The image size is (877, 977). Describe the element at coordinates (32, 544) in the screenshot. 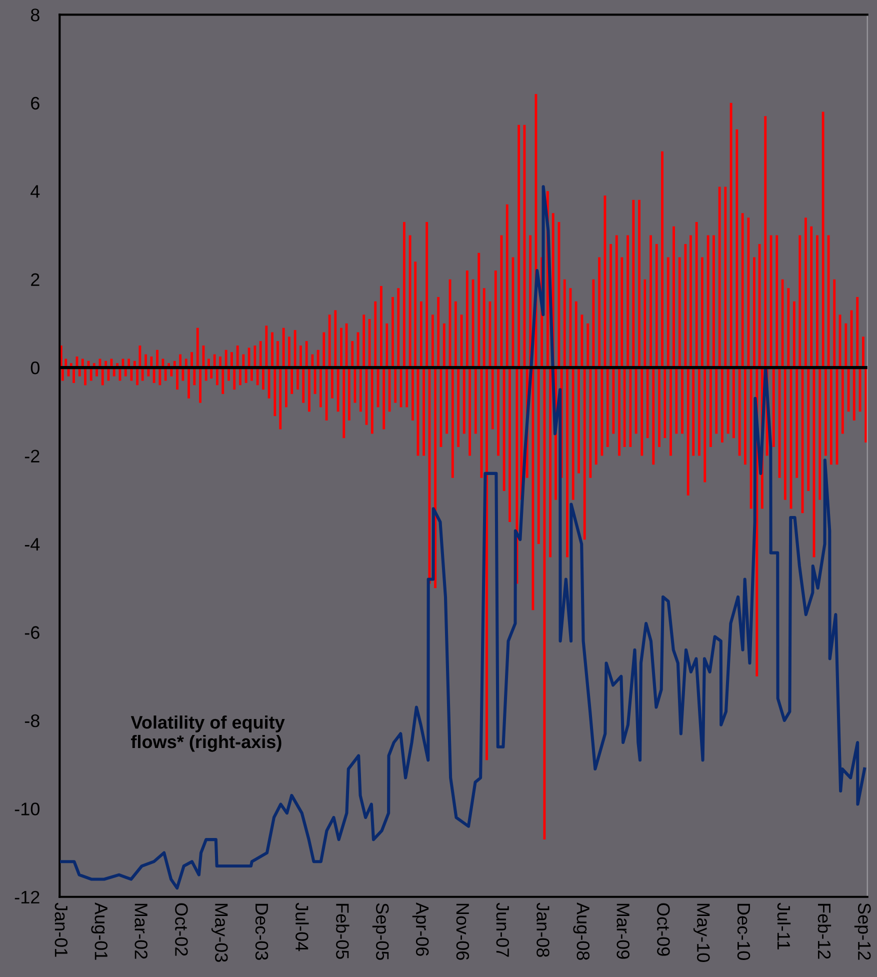

I see `y-tick-label: -4` at that location.